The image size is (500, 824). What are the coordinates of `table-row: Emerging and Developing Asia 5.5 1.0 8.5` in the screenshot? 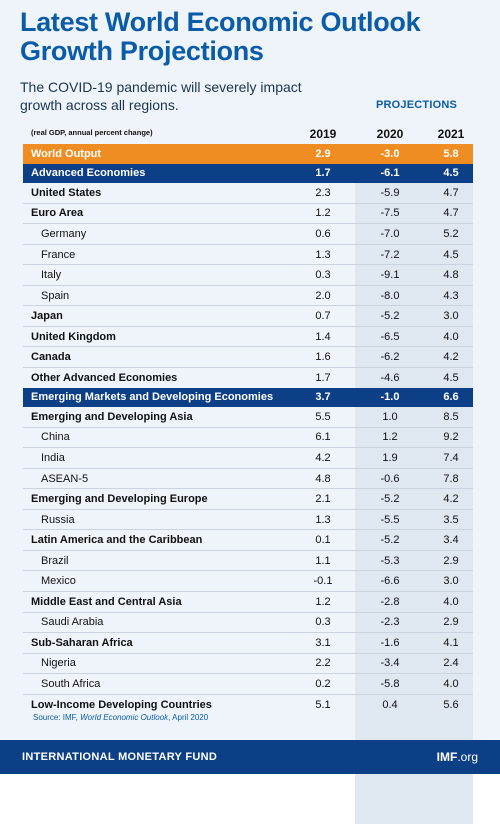 It's located at (248, 417).